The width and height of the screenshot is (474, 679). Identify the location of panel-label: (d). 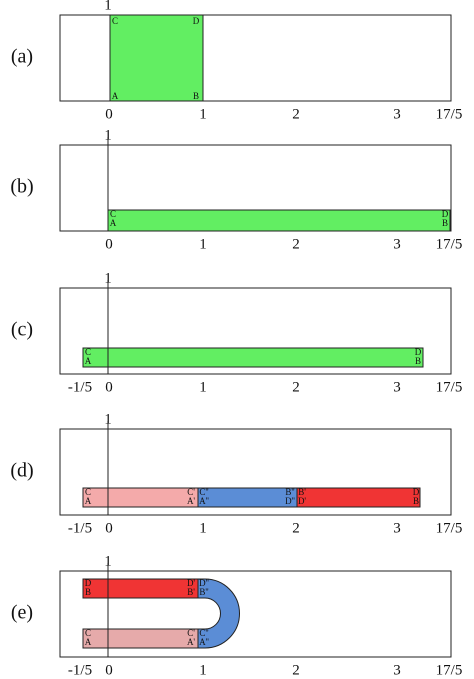
(21, 471).